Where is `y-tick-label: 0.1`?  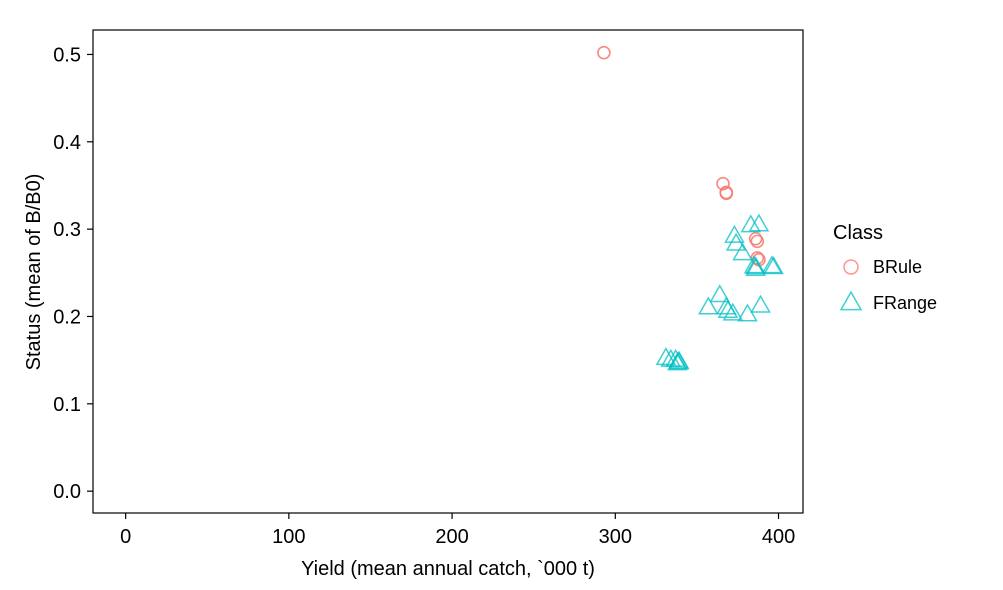 y-tick-label: 0.1 is located at coordinates (67, 405).